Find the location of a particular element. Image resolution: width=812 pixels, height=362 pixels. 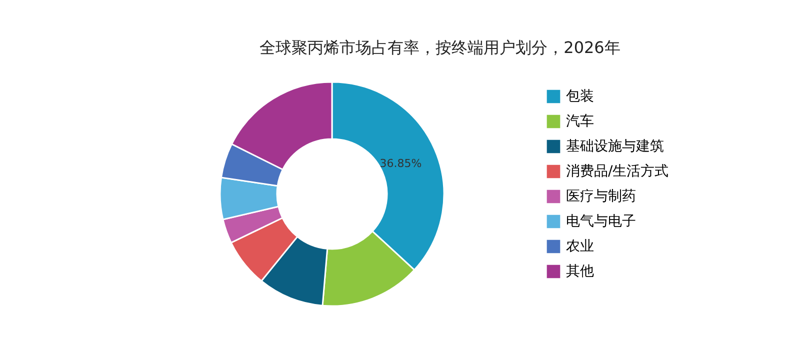

legend-label: 汽车 is located at coordinates (580, 122).